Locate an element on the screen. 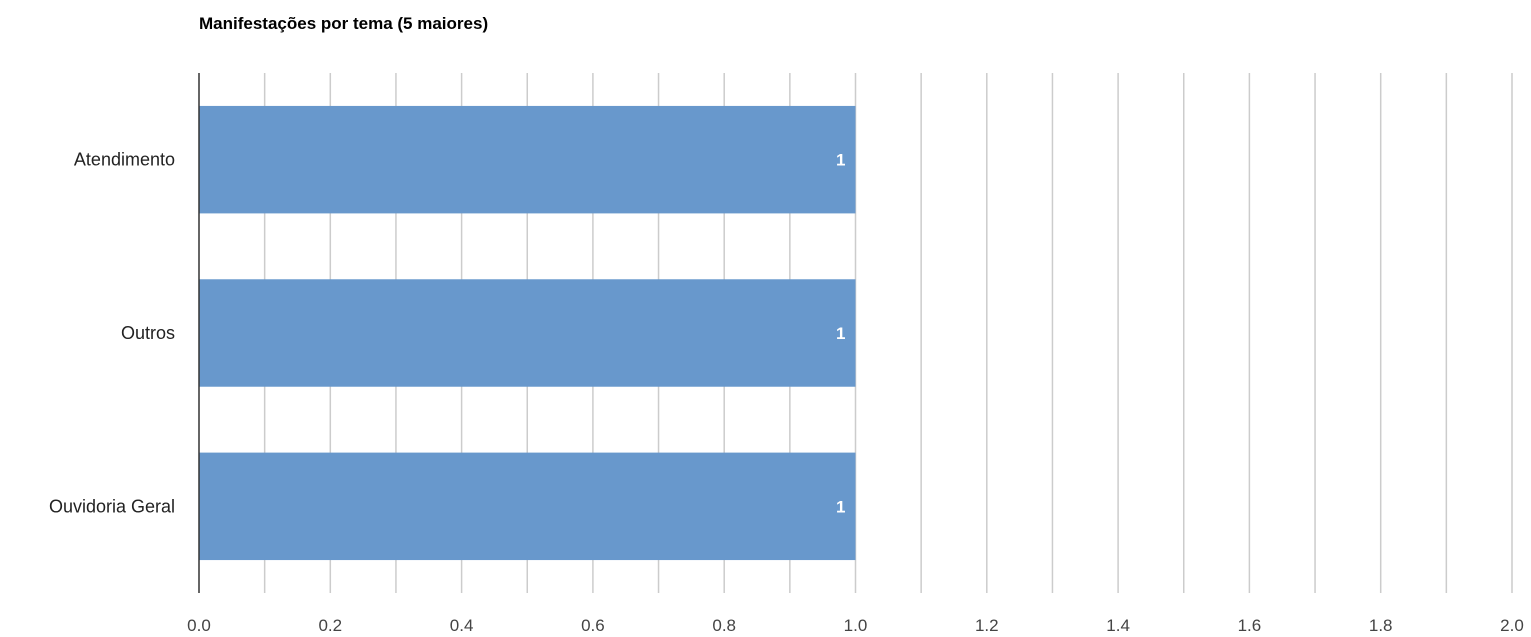 This screenshot has height=637, width=1531. category-label: Ouvidoria Geral is located at coordinates (112, 506).